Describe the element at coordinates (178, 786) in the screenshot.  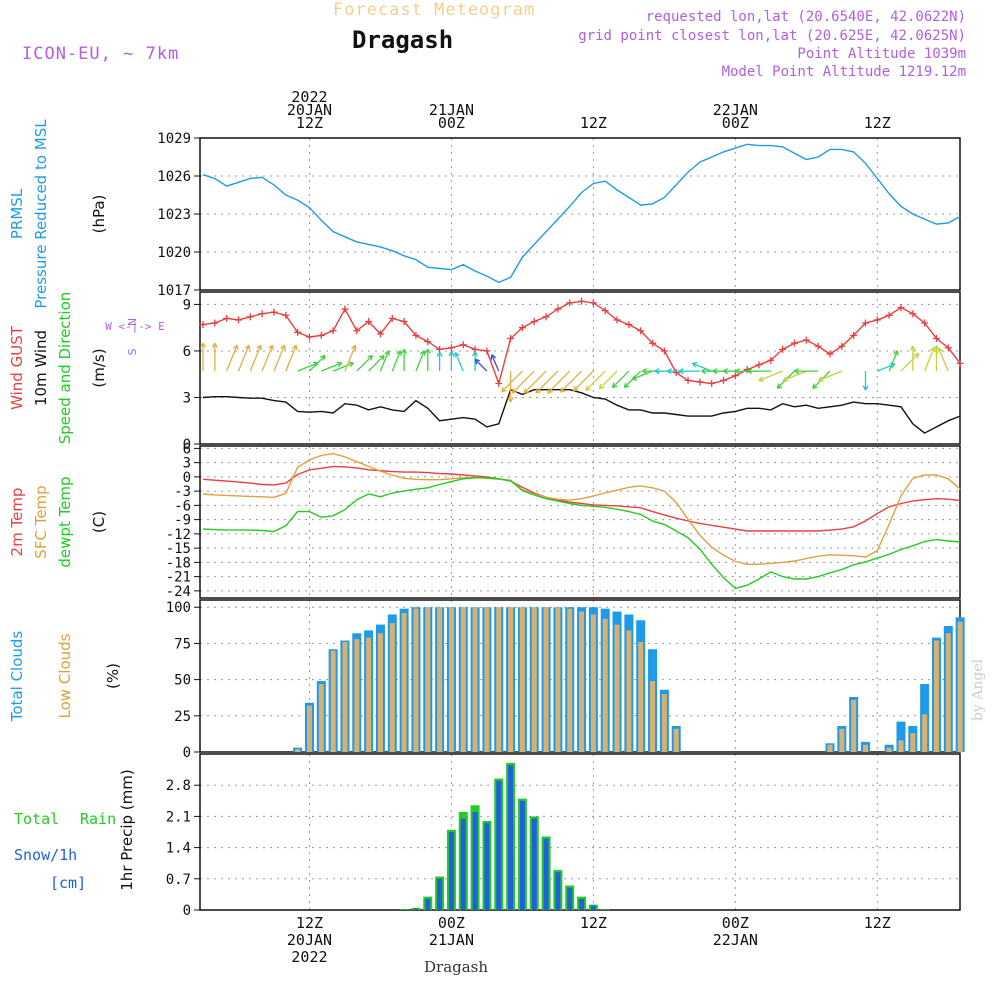
I see `precip-ytick-label: 2.8` at that location.